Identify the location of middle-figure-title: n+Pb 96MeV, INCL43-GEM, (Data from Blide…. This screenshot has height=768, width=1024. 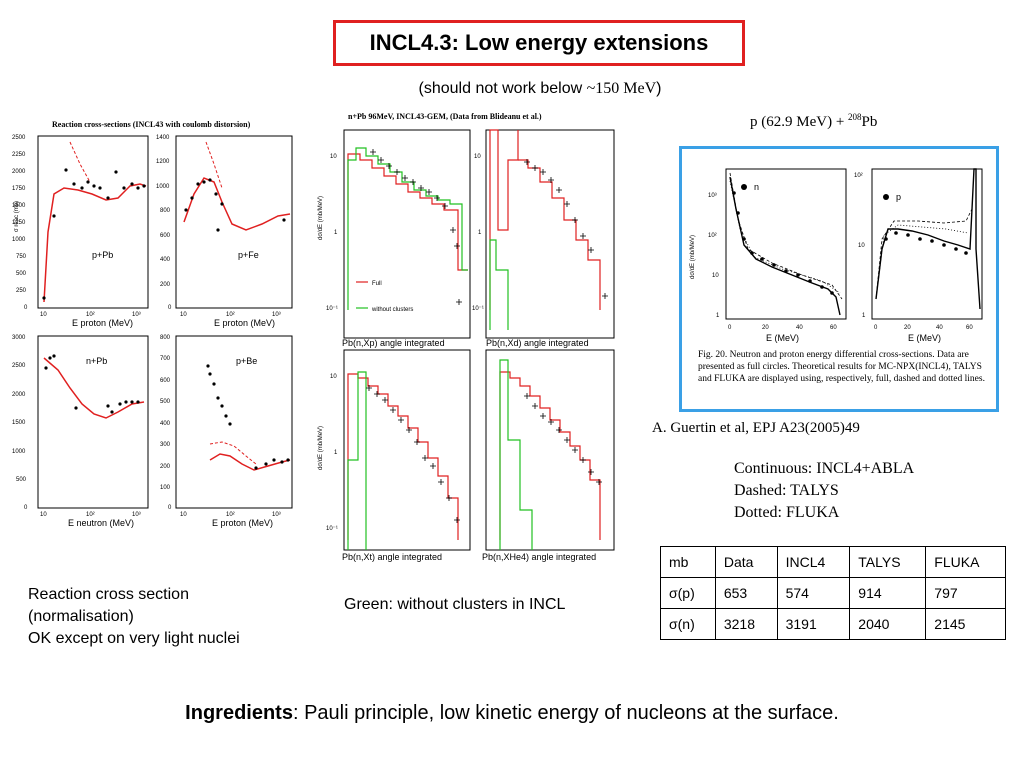
(445, 116).